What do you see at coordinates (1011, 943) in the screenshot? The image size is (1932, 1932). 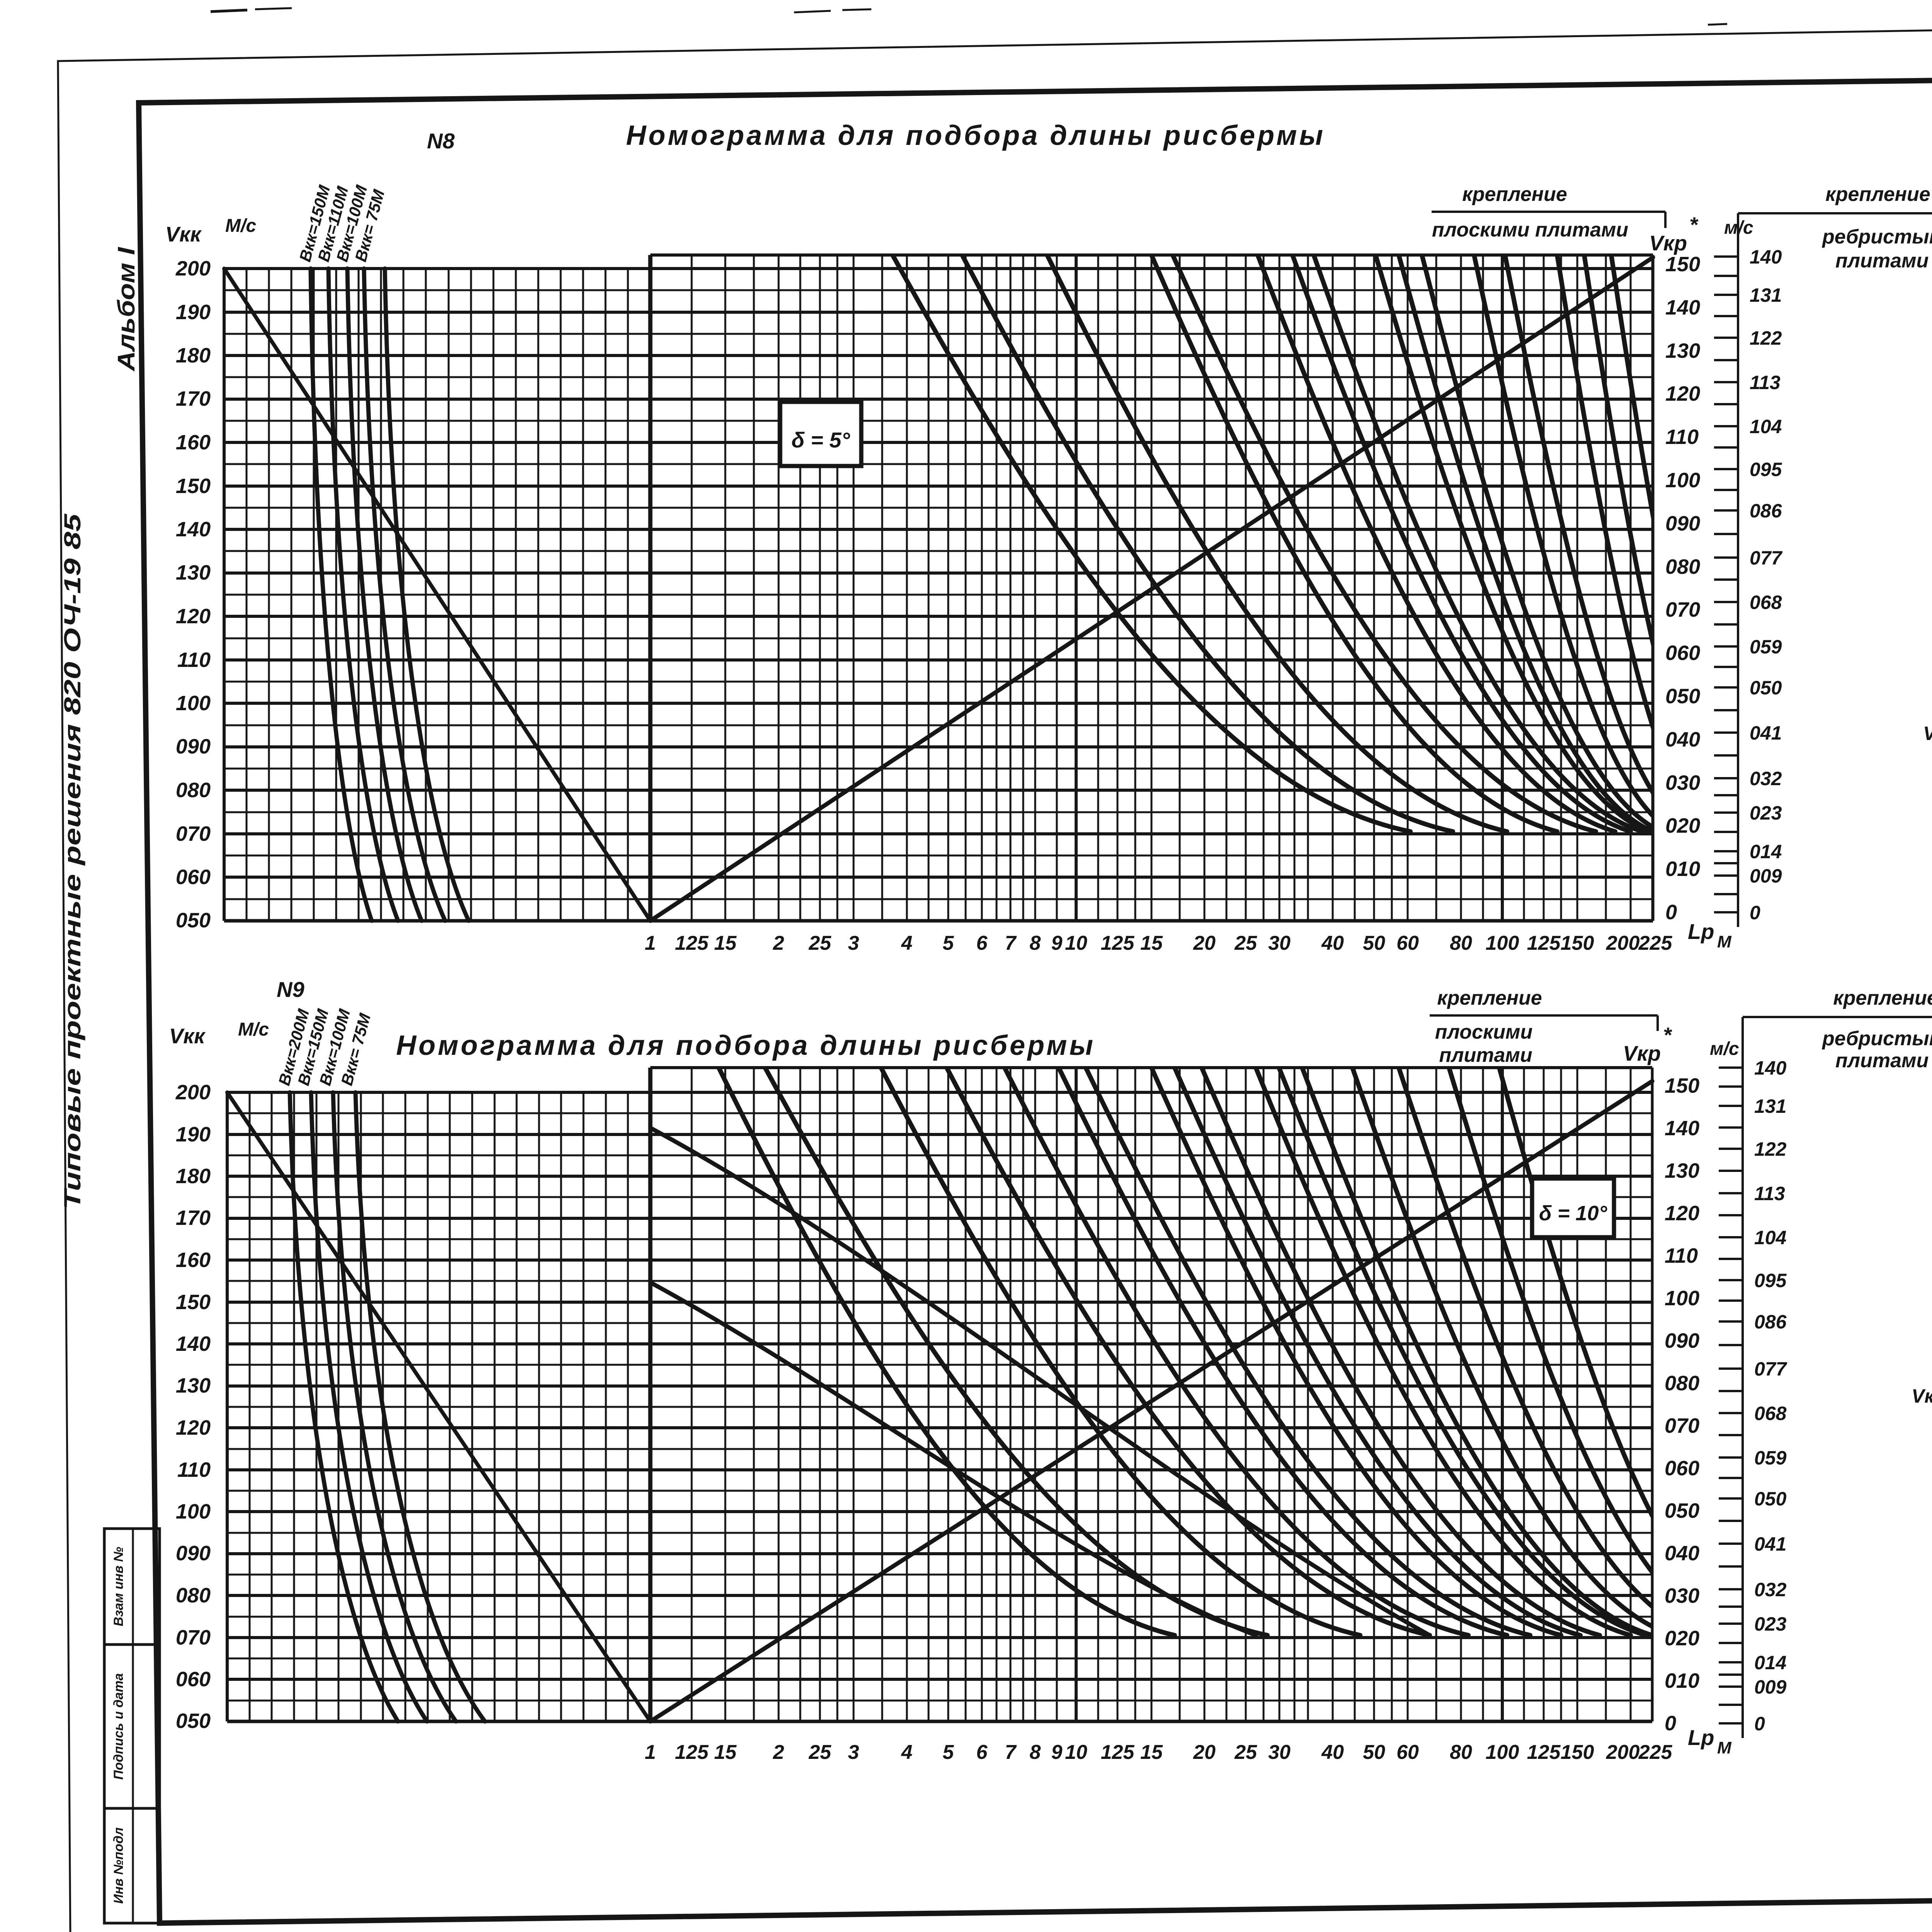 I see `svg-text: 7` at bounding box center [1011, 943].